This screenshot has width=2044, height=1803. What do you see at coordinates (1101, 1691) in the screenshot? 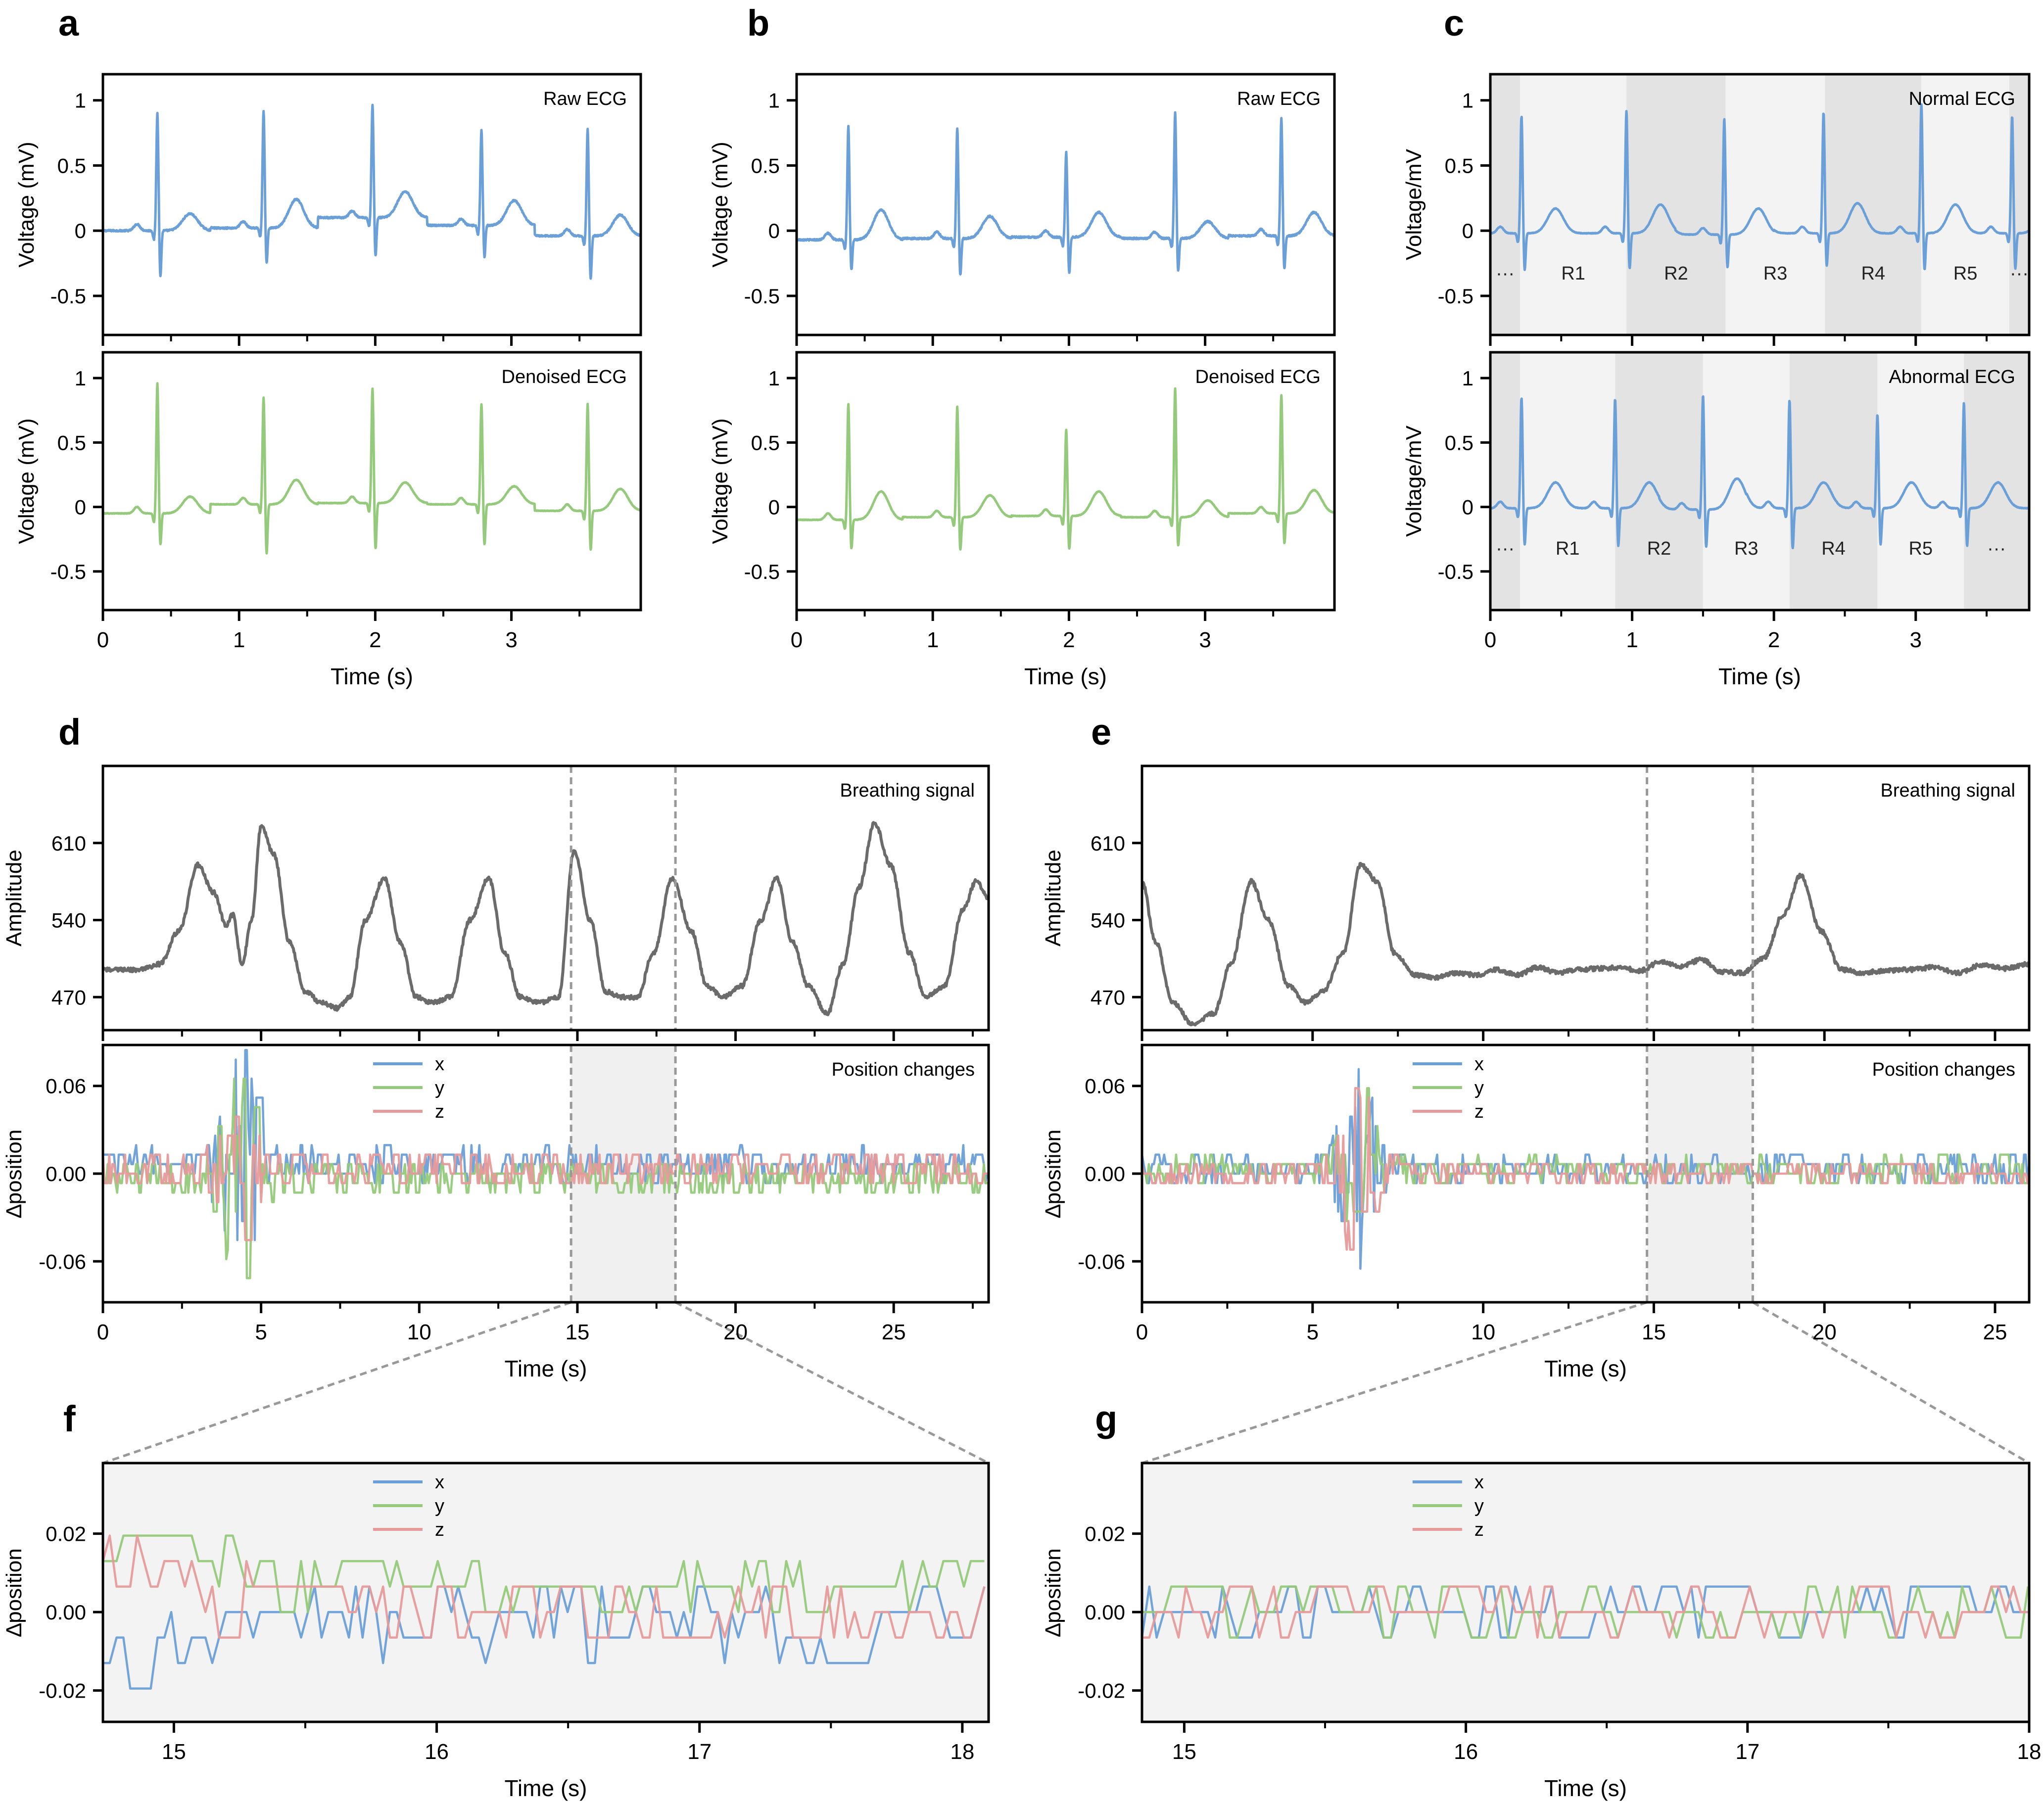
I see `y-tick-label-2: -0.02` at bounding box center [1101, 1691].